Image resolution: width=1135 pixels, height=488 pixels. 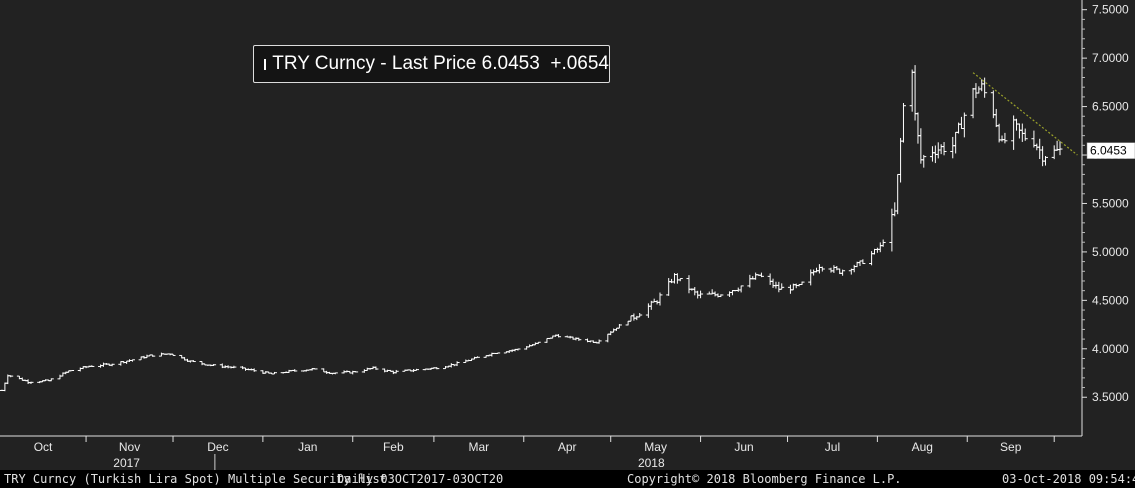 I want to click on footer-timestamp: 03-Oct-2018 09:54:40, so click(x=1068, y=479).